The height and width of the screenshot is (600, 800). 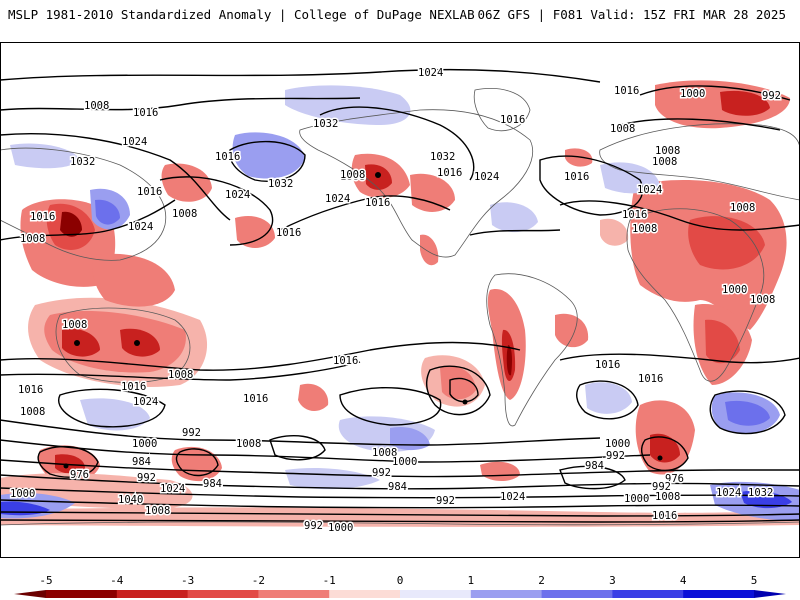 I want to click on coastline-europe-asia, so click(x=699, y=162).